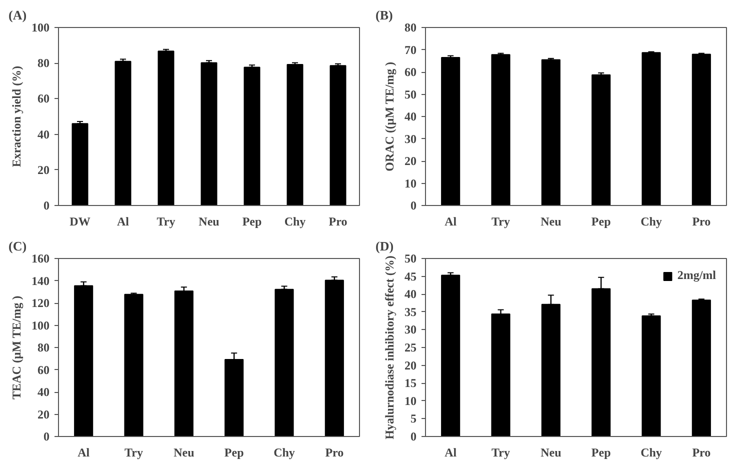 The width and height of the screenshot is (739, 467). I want to click on y-tick-label: 120, so click(41, 303).